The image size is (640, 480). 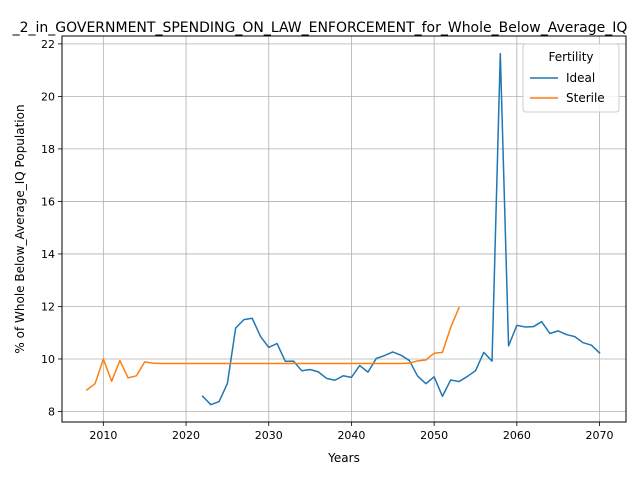 What do you see at coordinates (51, 411) in the screenshot?
I see `y-tick-label: 8` at bounding box center [51, 411].